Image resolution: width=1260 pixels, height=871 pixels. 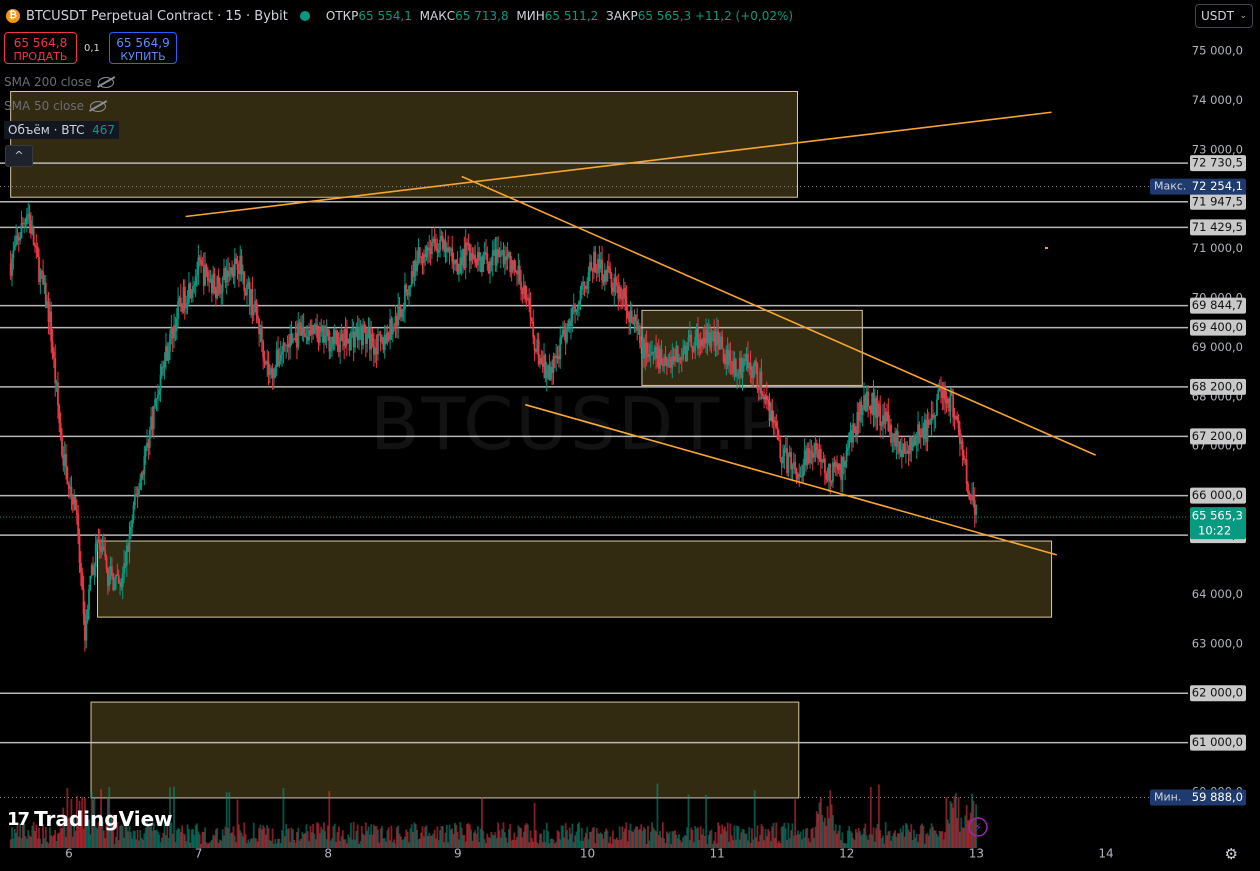 What do you see at coordinates (40, 48) in the screenshot?
I see `sell-button: 65 564,8 ПРОДАТЬ` at bounding box center [40, 48].